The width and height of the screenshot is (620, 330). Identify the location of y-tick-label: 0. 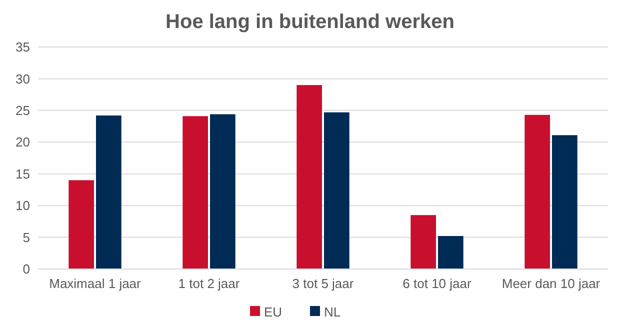
(26, 269).